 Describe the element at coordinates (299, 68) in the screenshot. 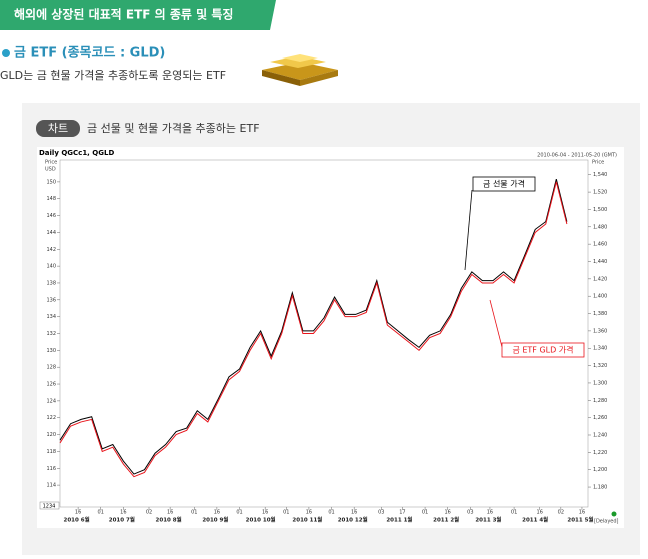

I see `gold-bars-image` at that location.